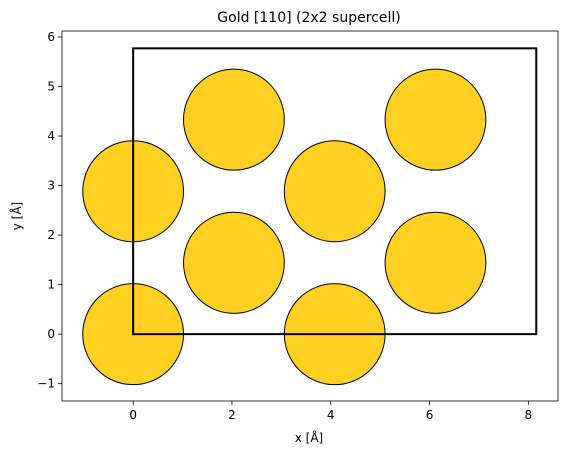 Image resolution: width=567 pixels, height=456 pixels. Describe the element at coordinates (51, 86) in the screenshot. I see `y-tick-label: 5` at that location.